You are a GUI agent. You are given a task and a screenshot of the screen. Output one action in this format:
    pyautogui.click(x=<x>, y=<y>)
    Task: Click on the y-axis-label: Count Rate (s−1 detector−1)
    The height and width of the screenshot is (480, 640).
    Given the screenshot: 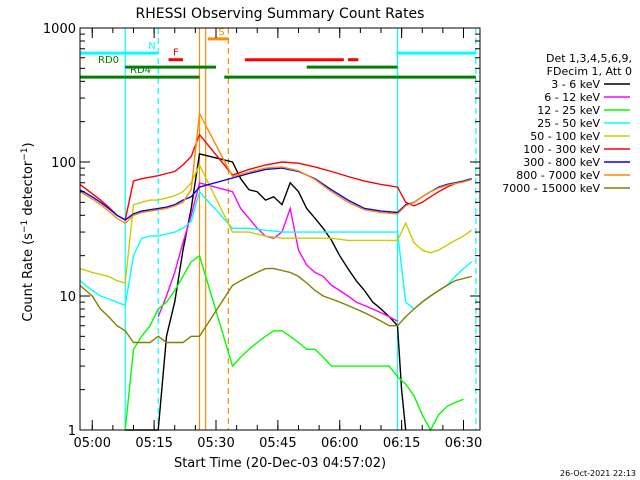 What is the action you would take?
    pyautogui.click(x=28, y=231)
    